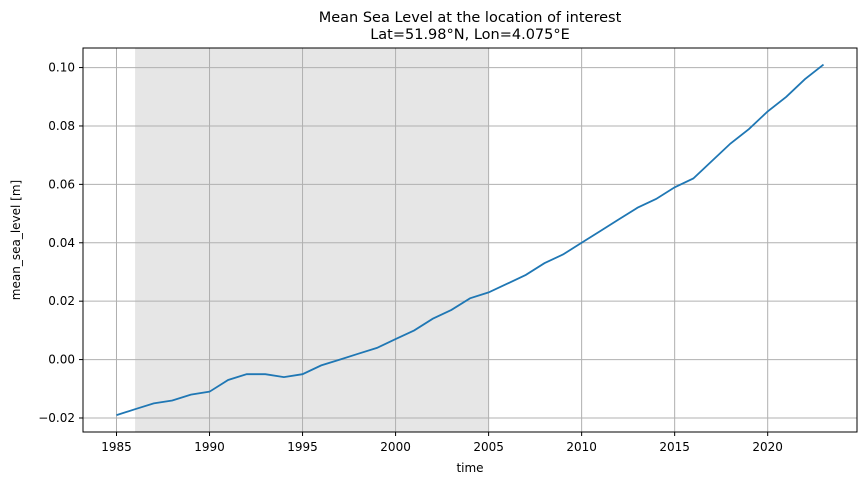 The height and width of the screenshot is (486, 867). What do you see at coordinates (61, 184) in the screenshot?
I see `y-tick-label: 0.06` at bounding box center [61, 184].